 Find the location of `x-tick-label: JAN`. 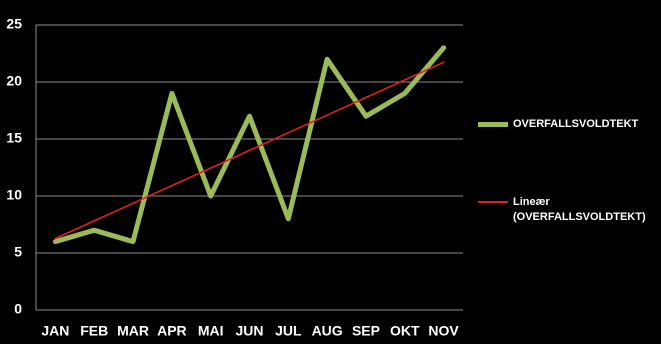

x-tick-label: JAN is located at coordinates (55, 331).